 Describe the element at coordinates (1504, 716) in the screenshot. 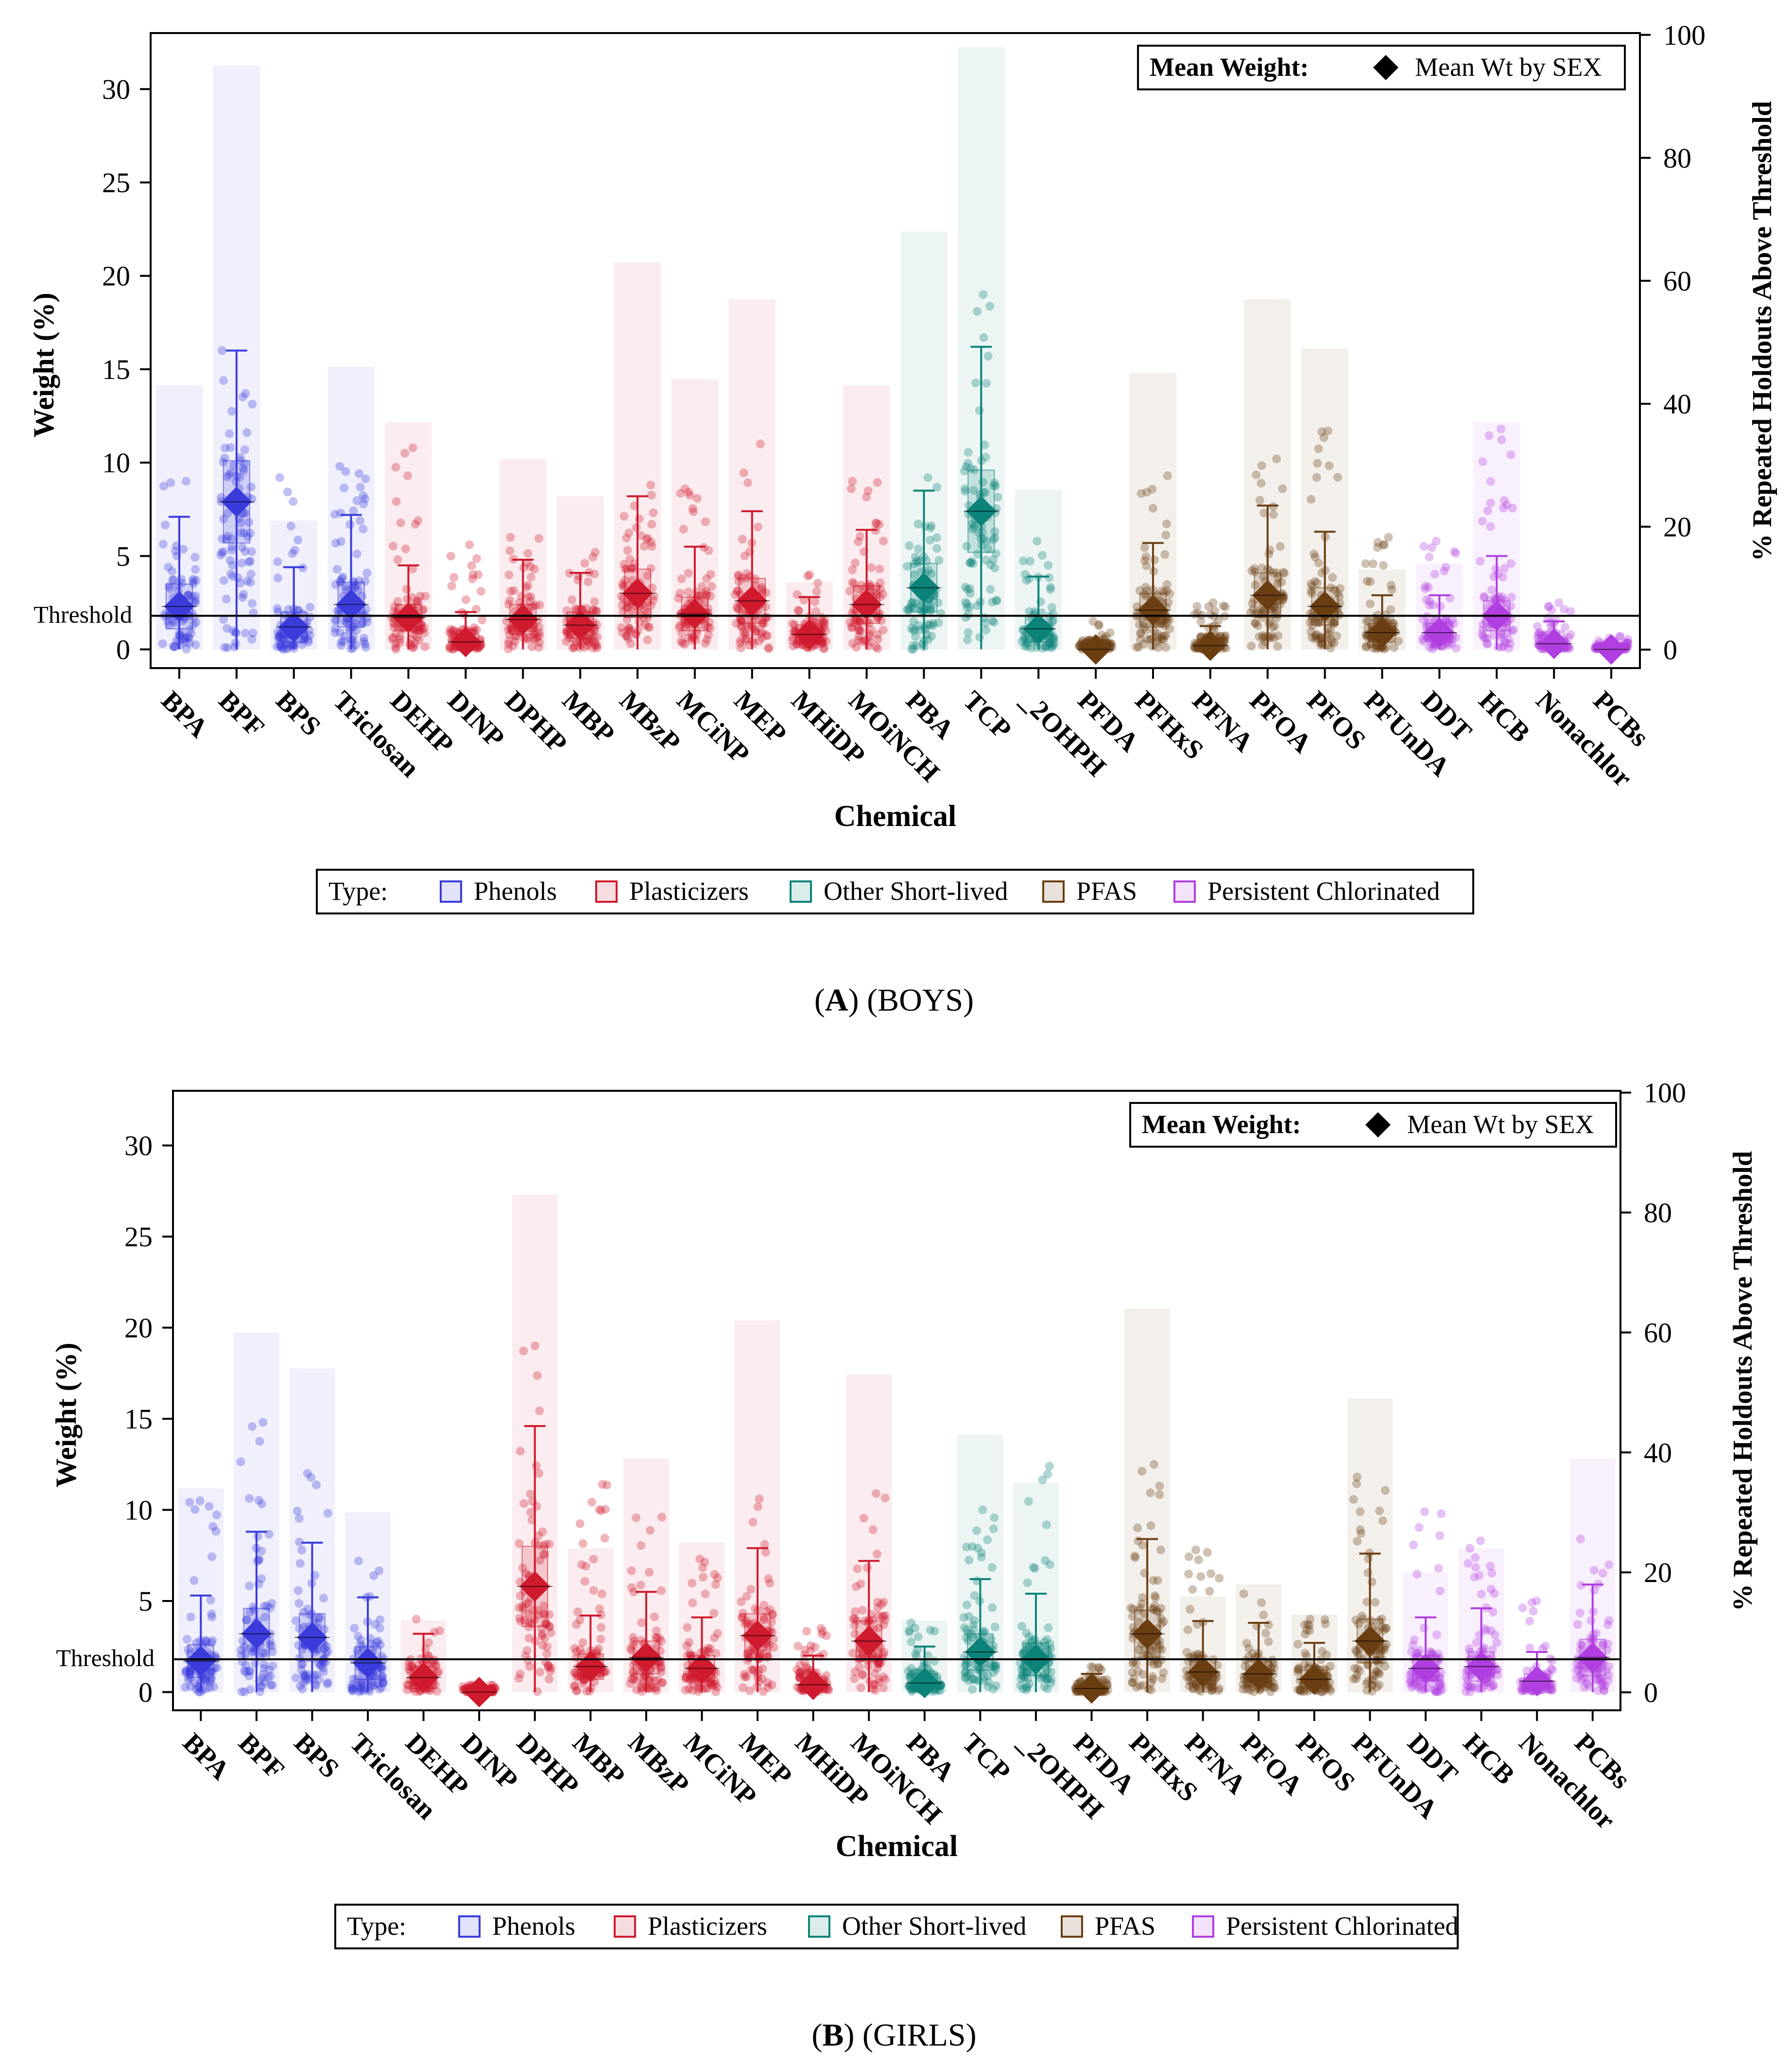

I see `x-tick-label: HCB` at that location.